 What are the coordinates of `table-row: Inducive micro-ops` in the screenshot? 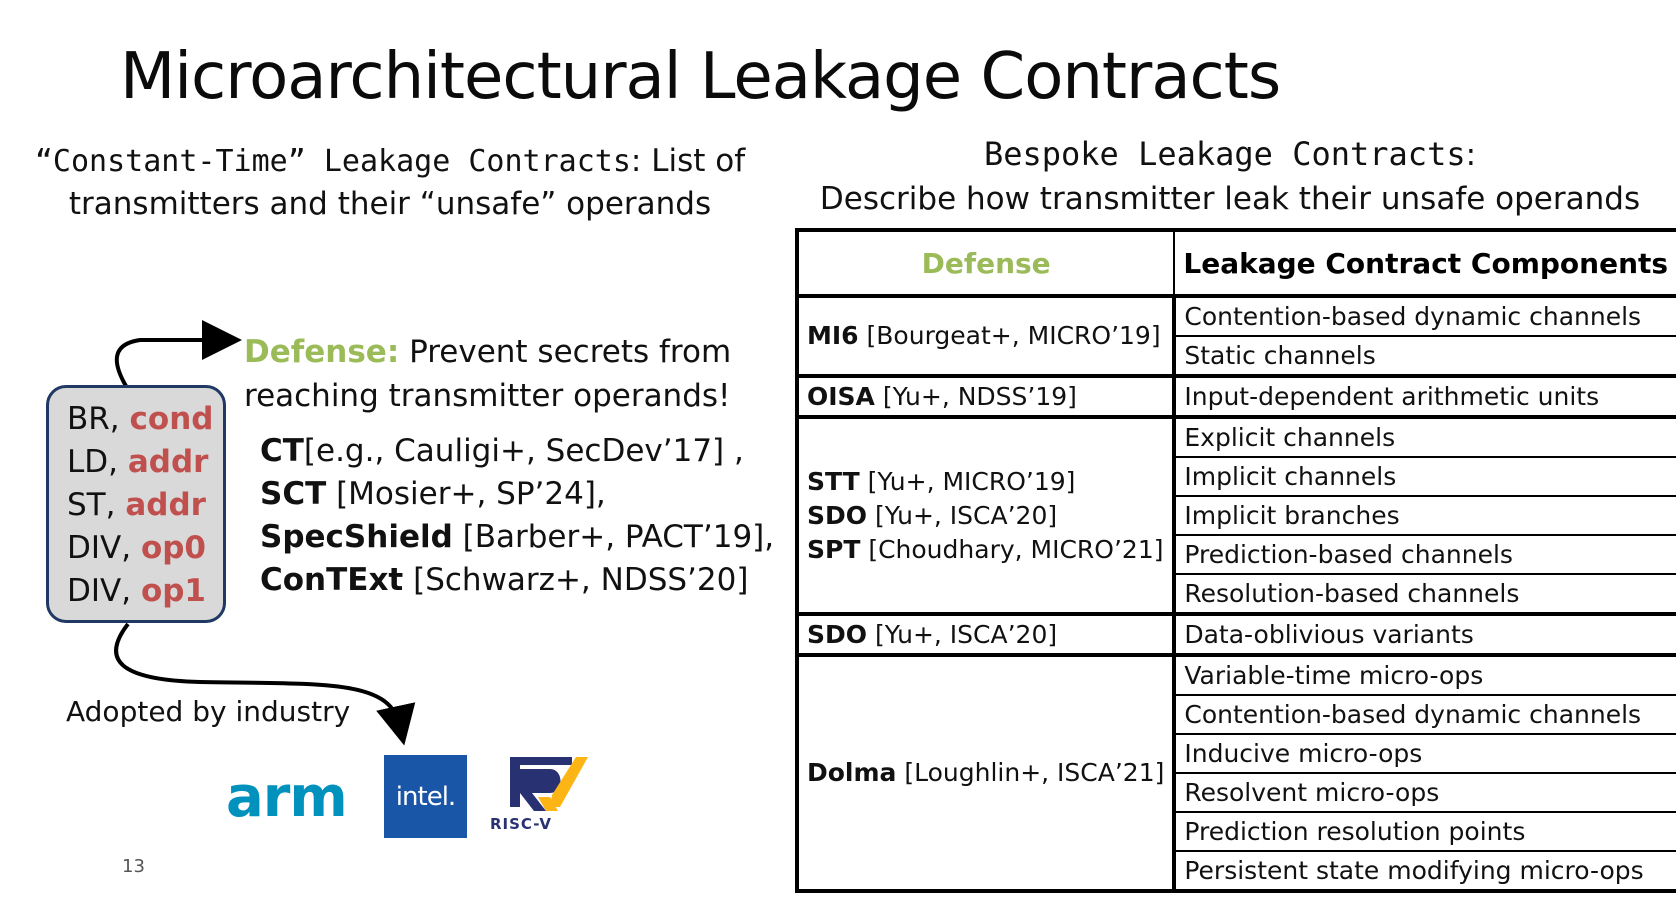 It's located at (1236, 753).